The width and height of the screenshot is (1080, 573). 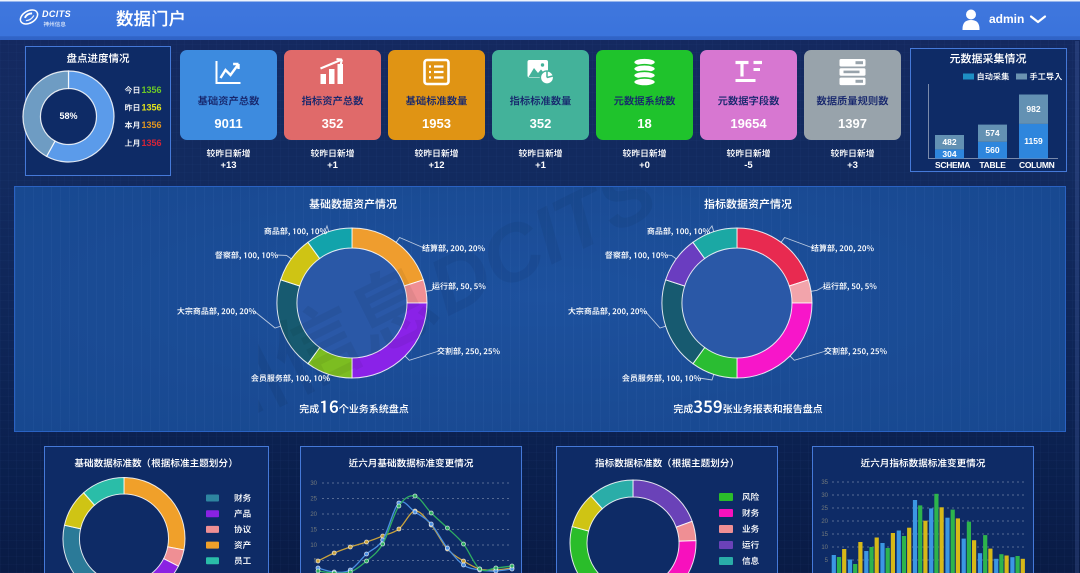 I want to click on svg-text: 35, so click(x=824, y=483).